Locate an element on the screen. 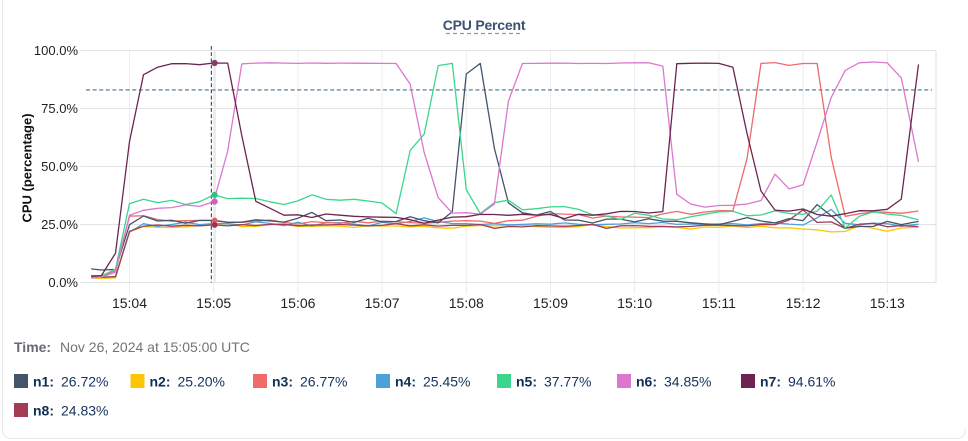 Image resolution: width=968 pixels, height=441 pixels. svg-text: 25.45% is located at coordinates (446, 382).